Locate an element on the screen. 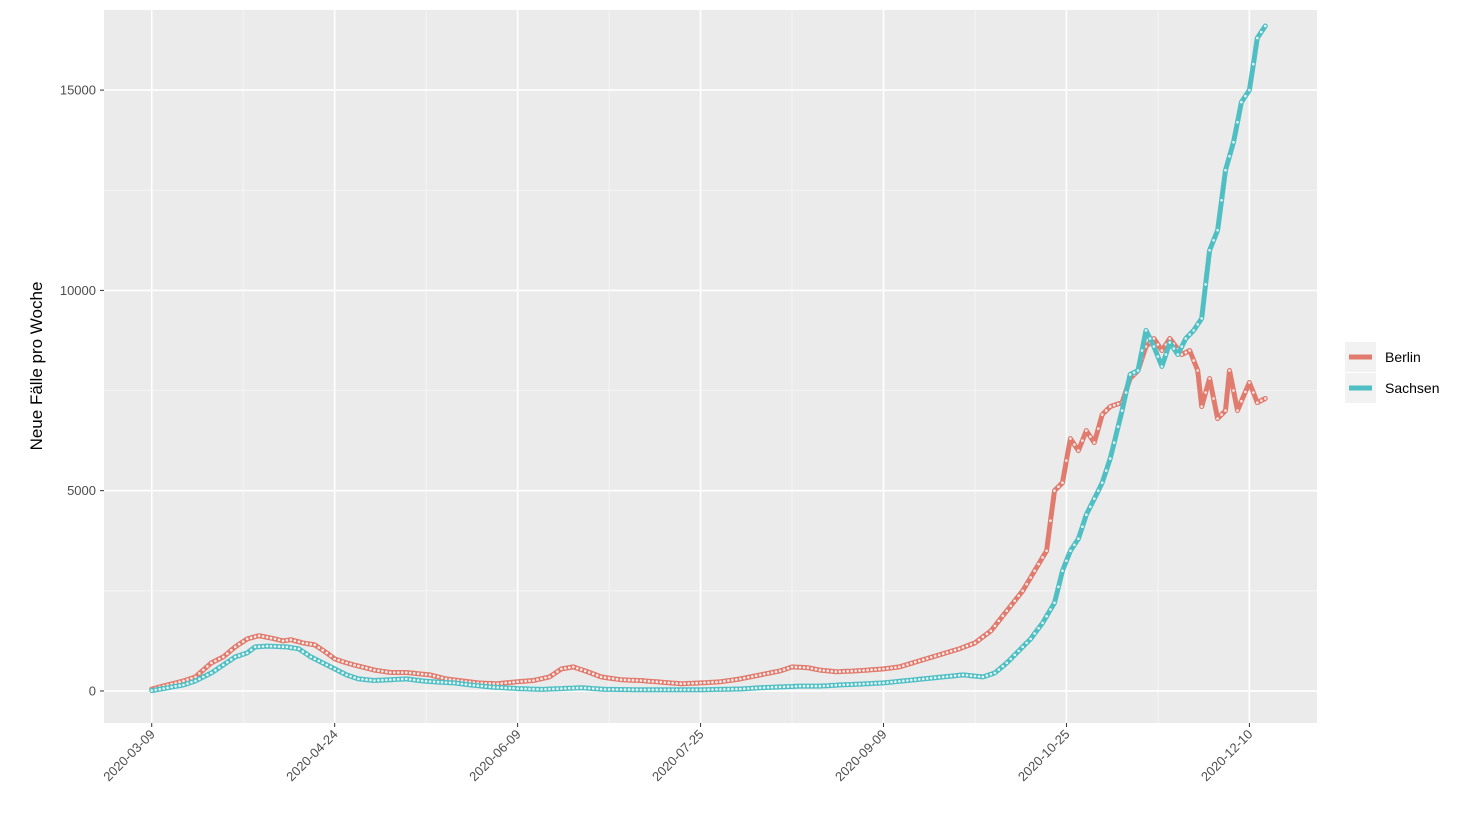 The width and height of the screenshot is (1480, 824). y-tick-label: 5000 is located at coordinates (81, 490).